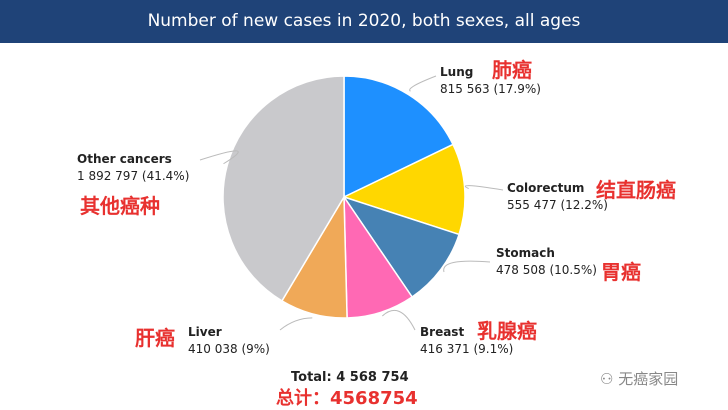 The width and height of the screenshot is (728, 410). Describe the element at coordinates (133, 167) in the screenshot. I see `label-other: Other cancers 1 892 797 (41.4%)` at that location.